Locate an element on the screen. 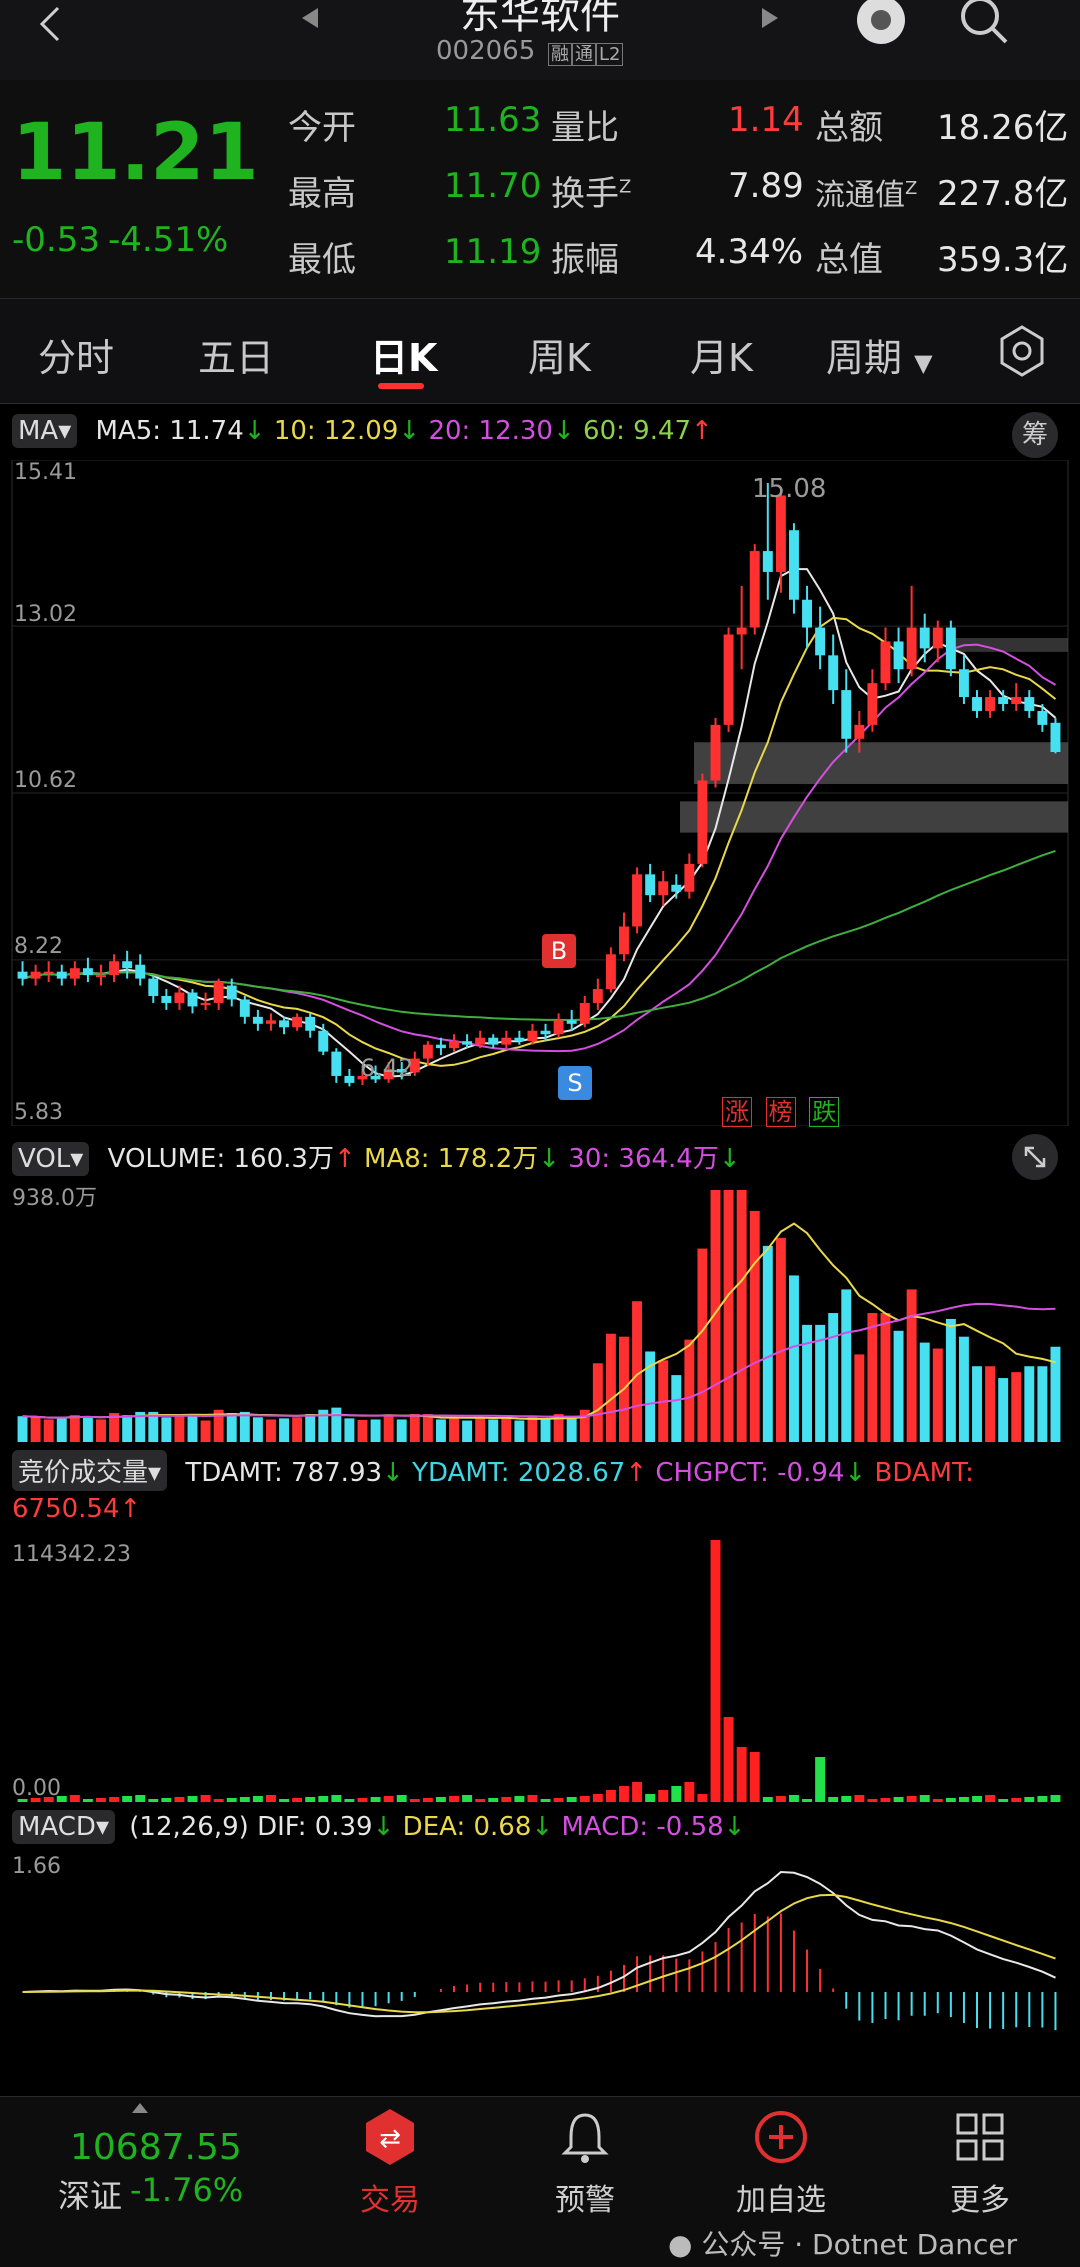  tab-monthly-k: 月K is located at coordinates (721, 358).